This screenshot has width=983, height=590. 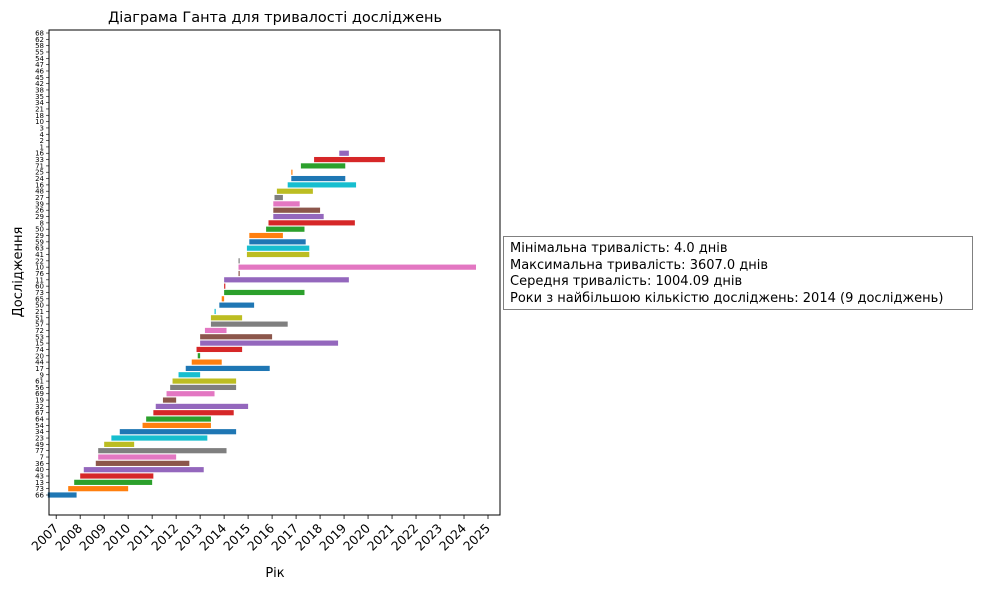 I want to click on y-tick-label: 61, so click(x=39, y=382).